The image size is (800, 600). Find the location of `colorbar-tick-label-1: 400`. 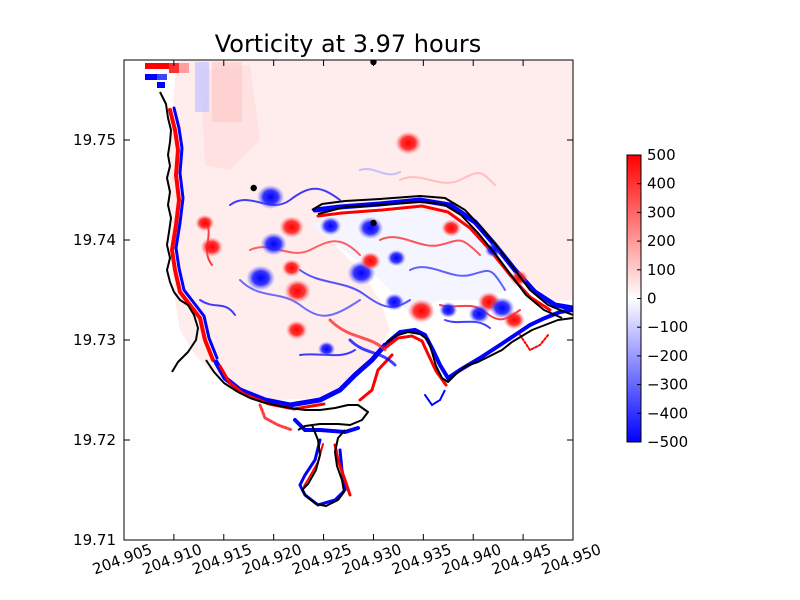

colorbar-tick-label-1: 400 is located at coordinates (661, 184).